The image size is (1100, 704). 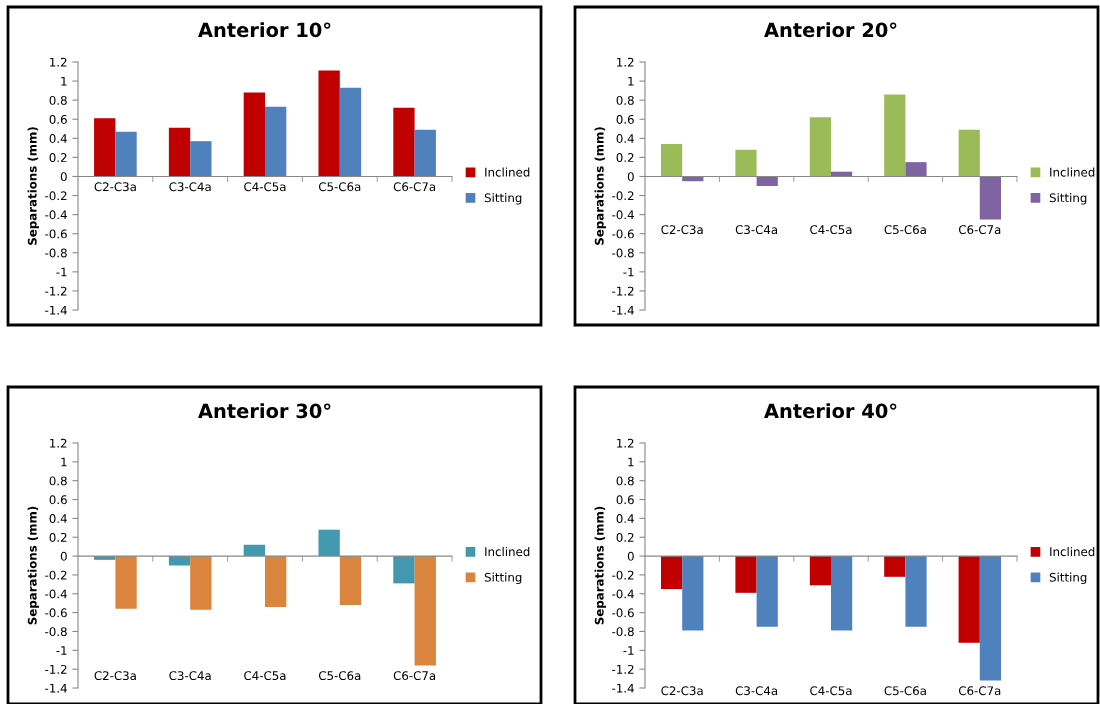 What do you see at coordinates (264, 411) in the screenshot?
I see `chart-title: Anterior 30°` at bounding box center [264, 411].